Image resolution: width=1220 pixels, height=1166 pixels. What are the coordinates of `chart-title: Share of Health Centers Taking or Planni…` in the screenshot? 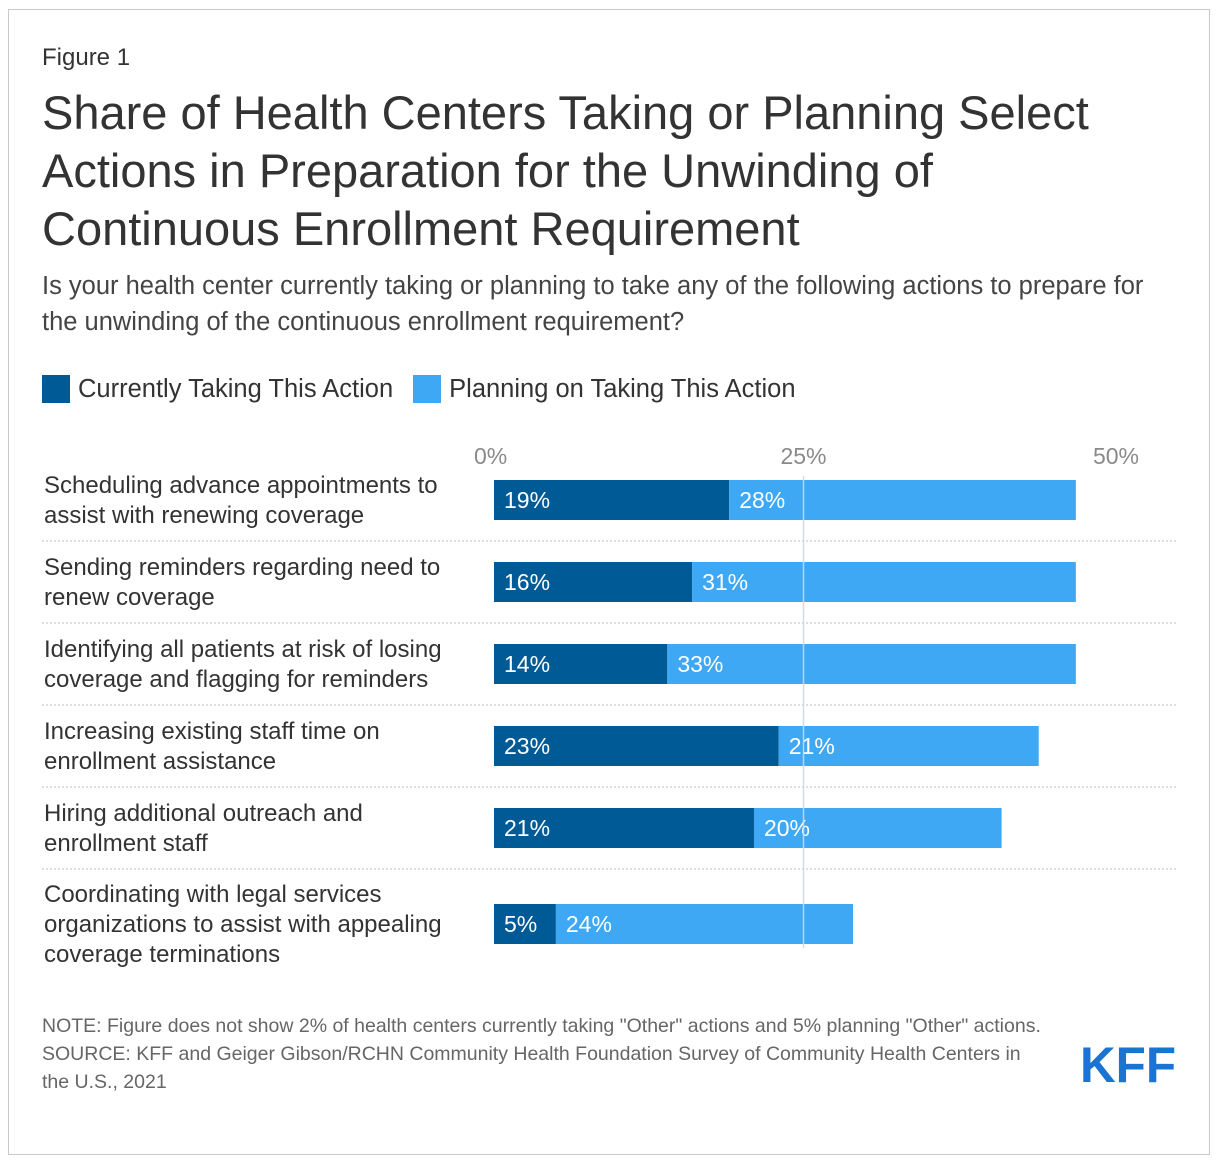 It's located at (565, 170).